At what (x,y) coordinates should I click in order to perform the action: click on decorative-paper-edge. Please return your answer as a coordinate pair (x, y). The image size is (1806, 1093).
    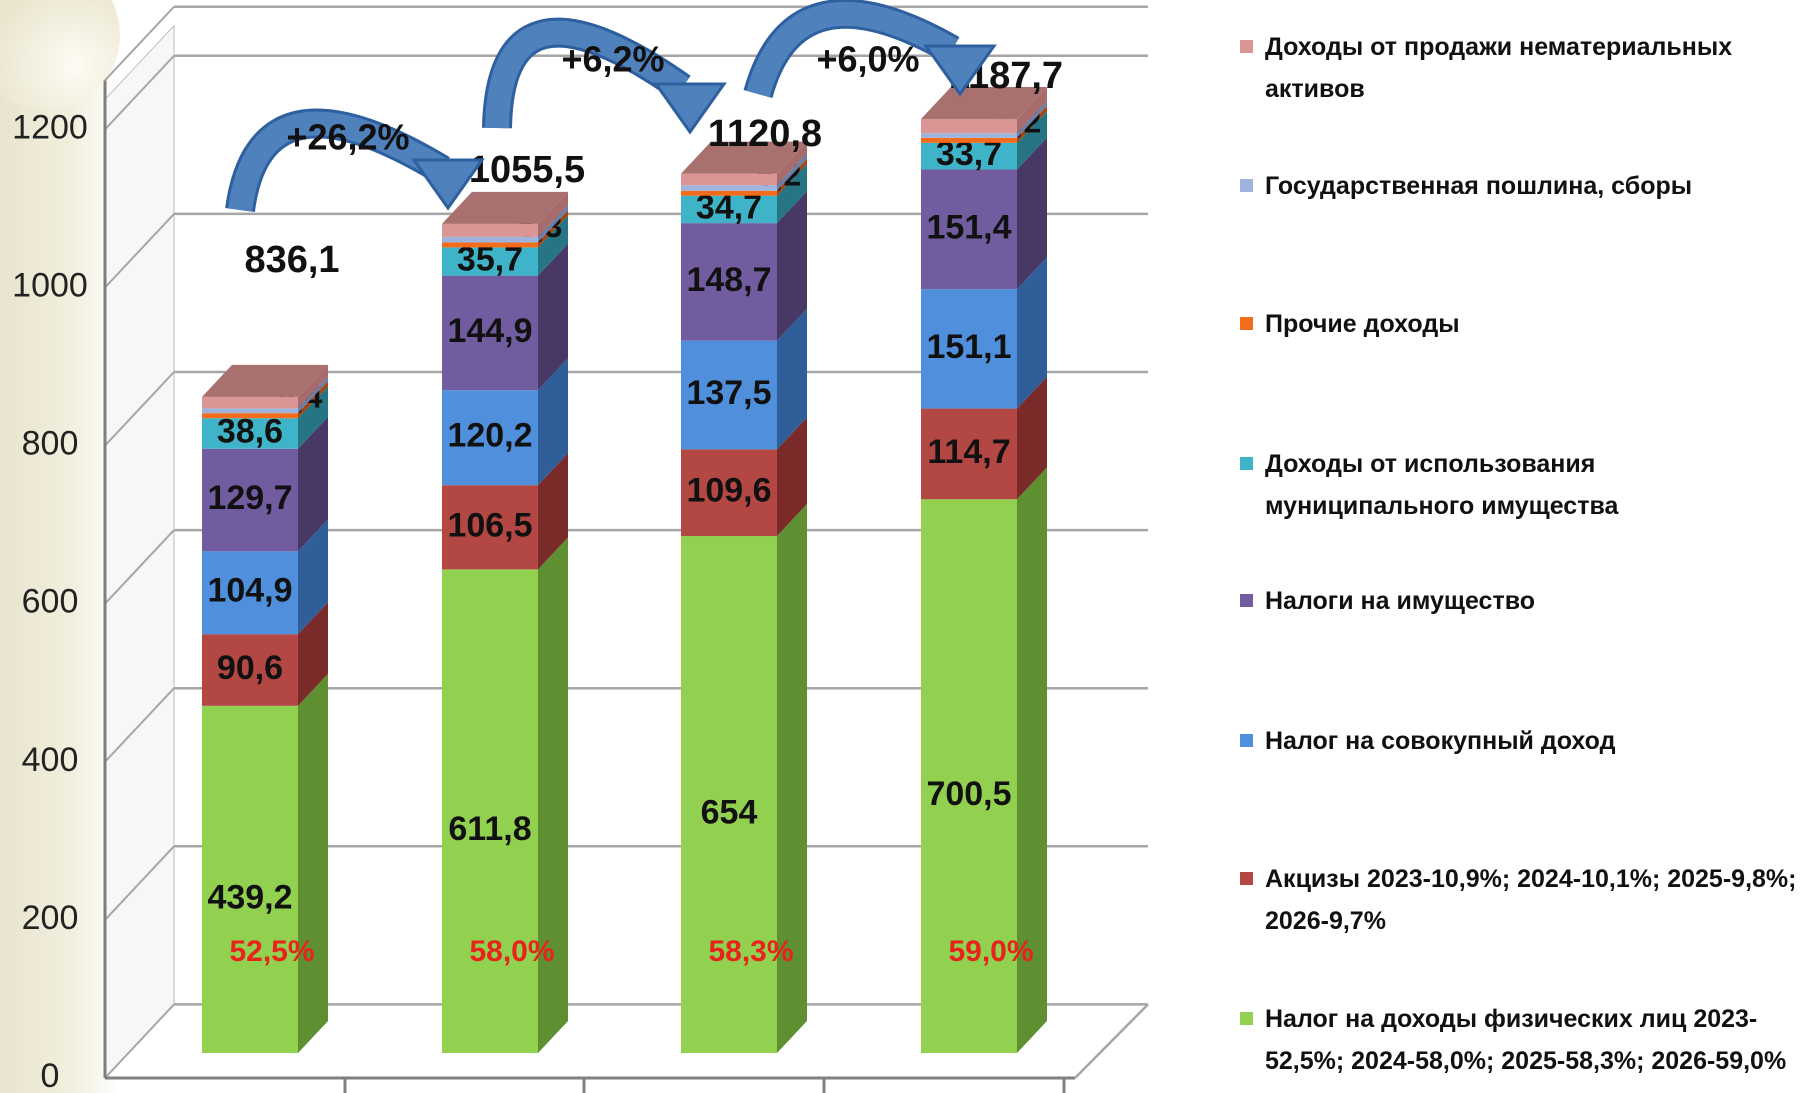
    Looking at the image, I should click on (60, 546).